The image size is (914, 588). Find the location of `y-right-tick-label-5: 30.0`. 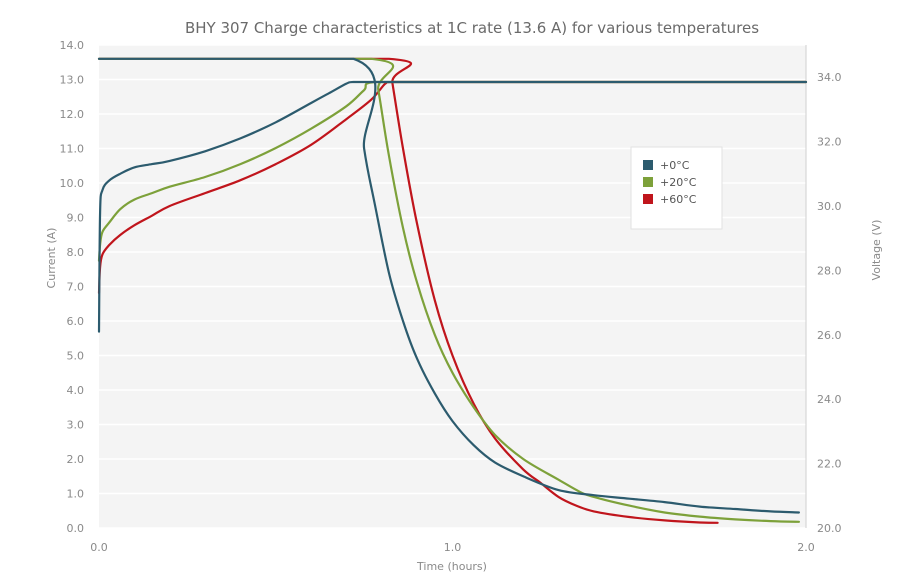

y-right-tick-label-5: 30.0 is located at coordinates (829, 206).